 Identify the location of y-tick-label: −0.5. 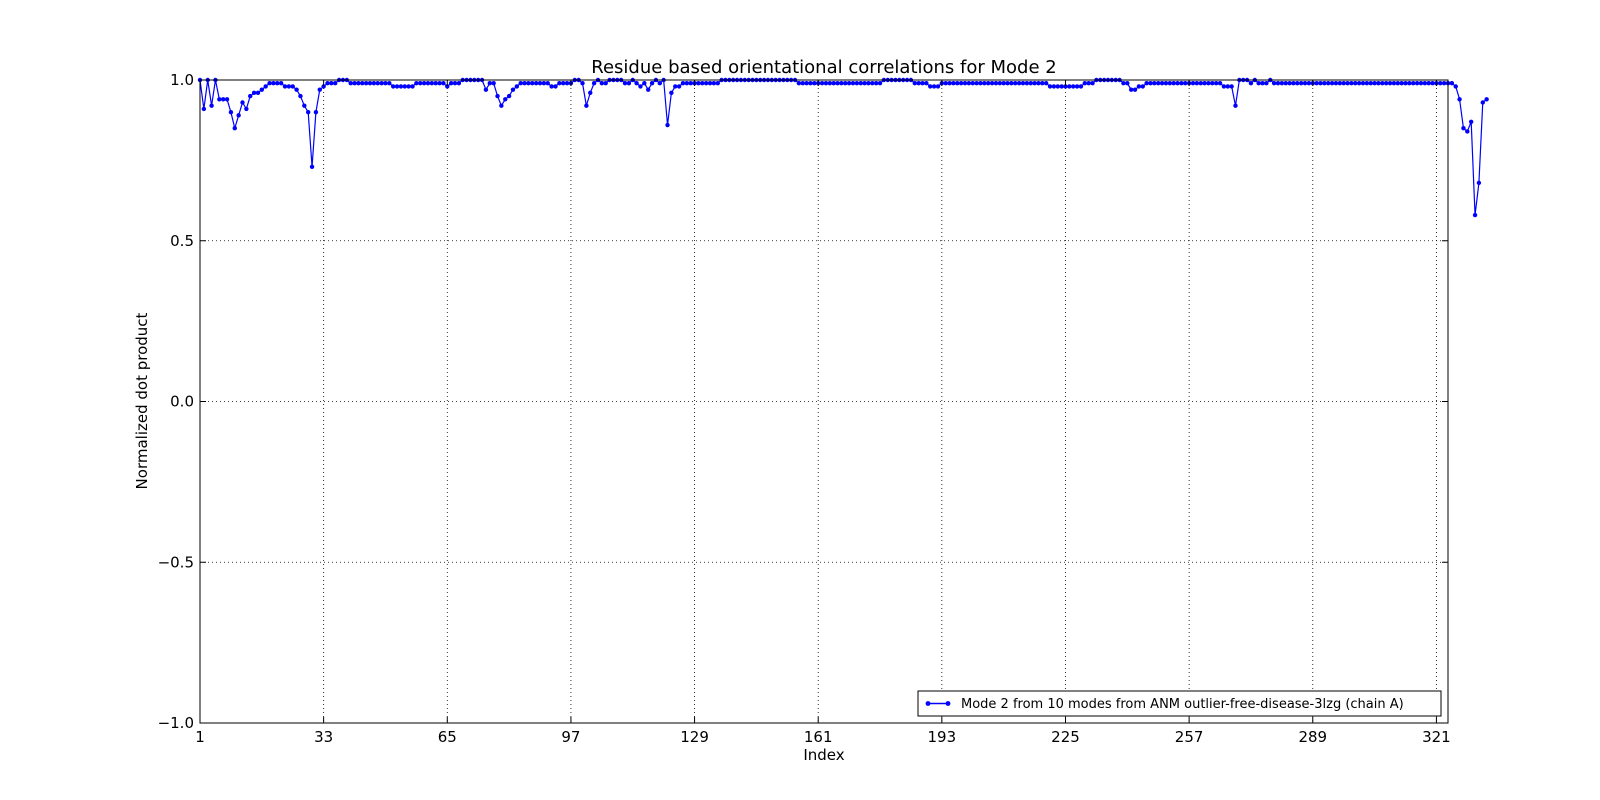
(176, 562).